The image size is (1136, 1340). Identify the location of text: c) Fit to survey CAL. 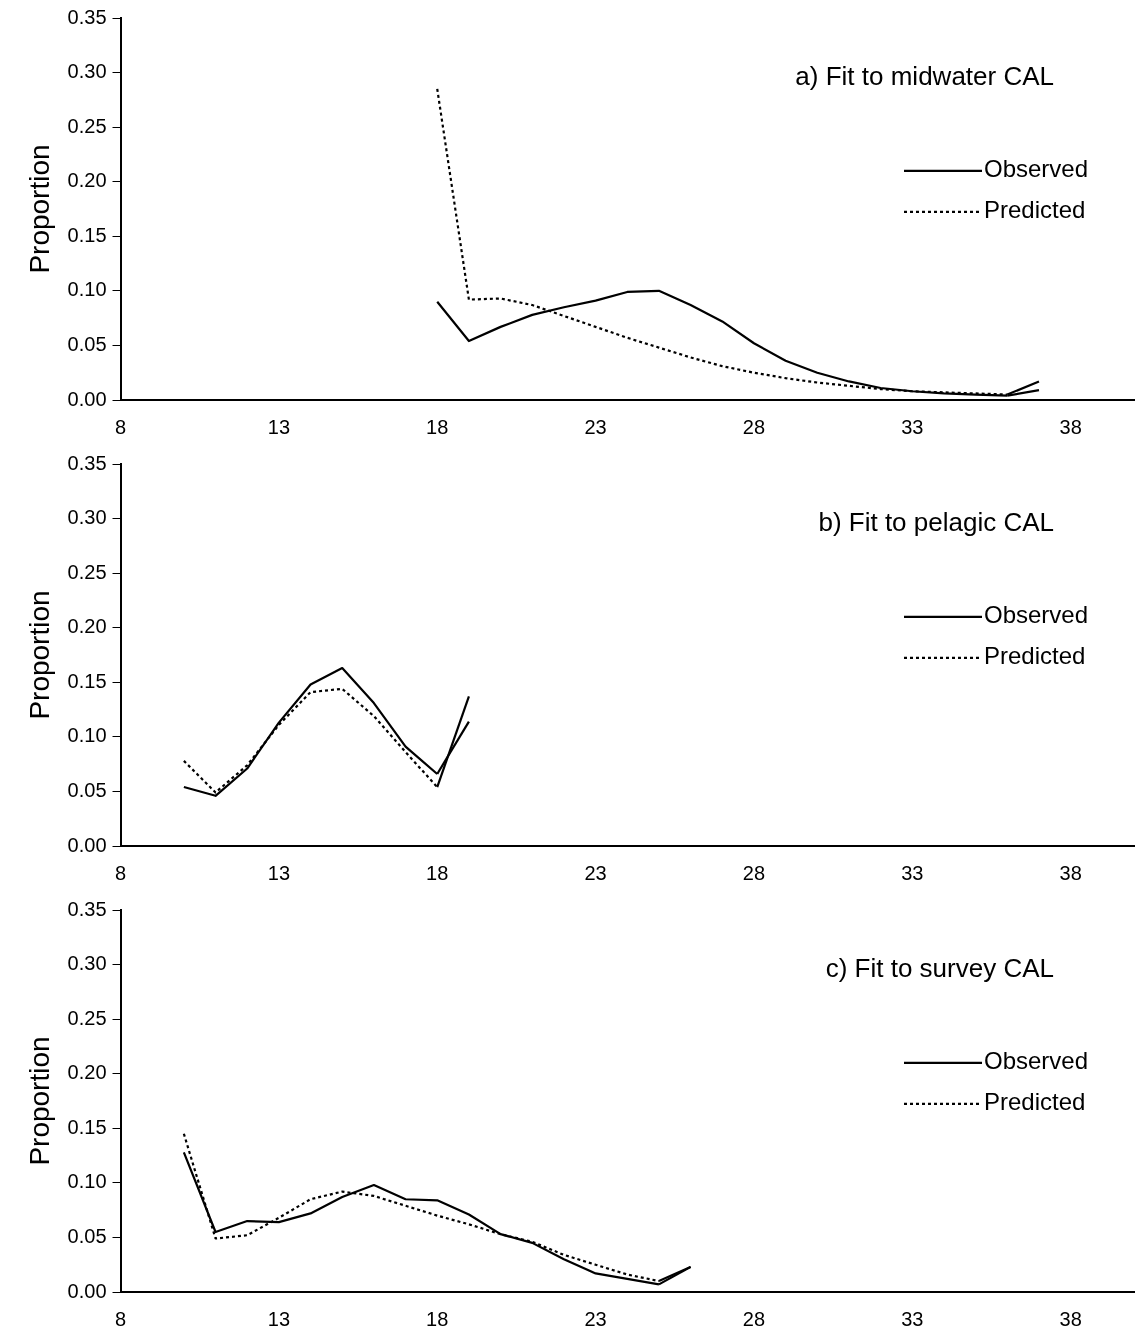
(939, 968).